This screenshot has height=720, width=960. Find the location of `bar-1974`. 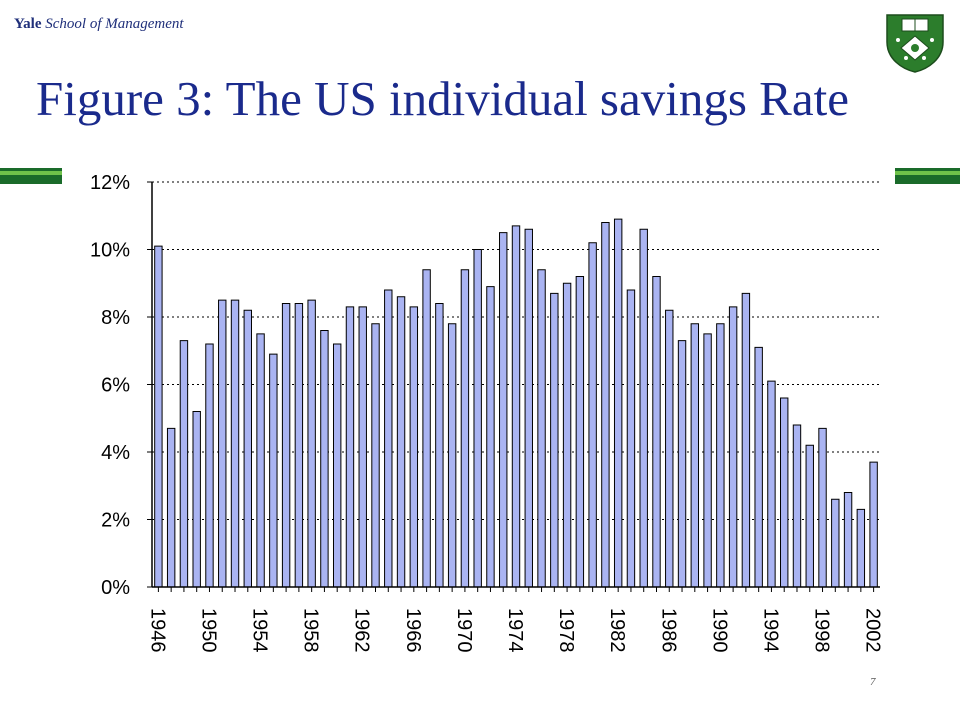

bar-1974 is located at coordinates (516, 406).